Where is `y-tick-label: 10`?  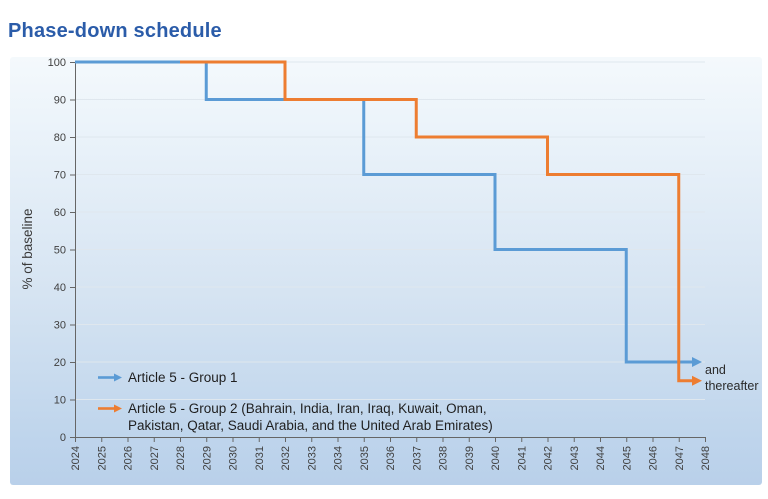
y-tick-label: 10 is located at coordinates (60, 401).